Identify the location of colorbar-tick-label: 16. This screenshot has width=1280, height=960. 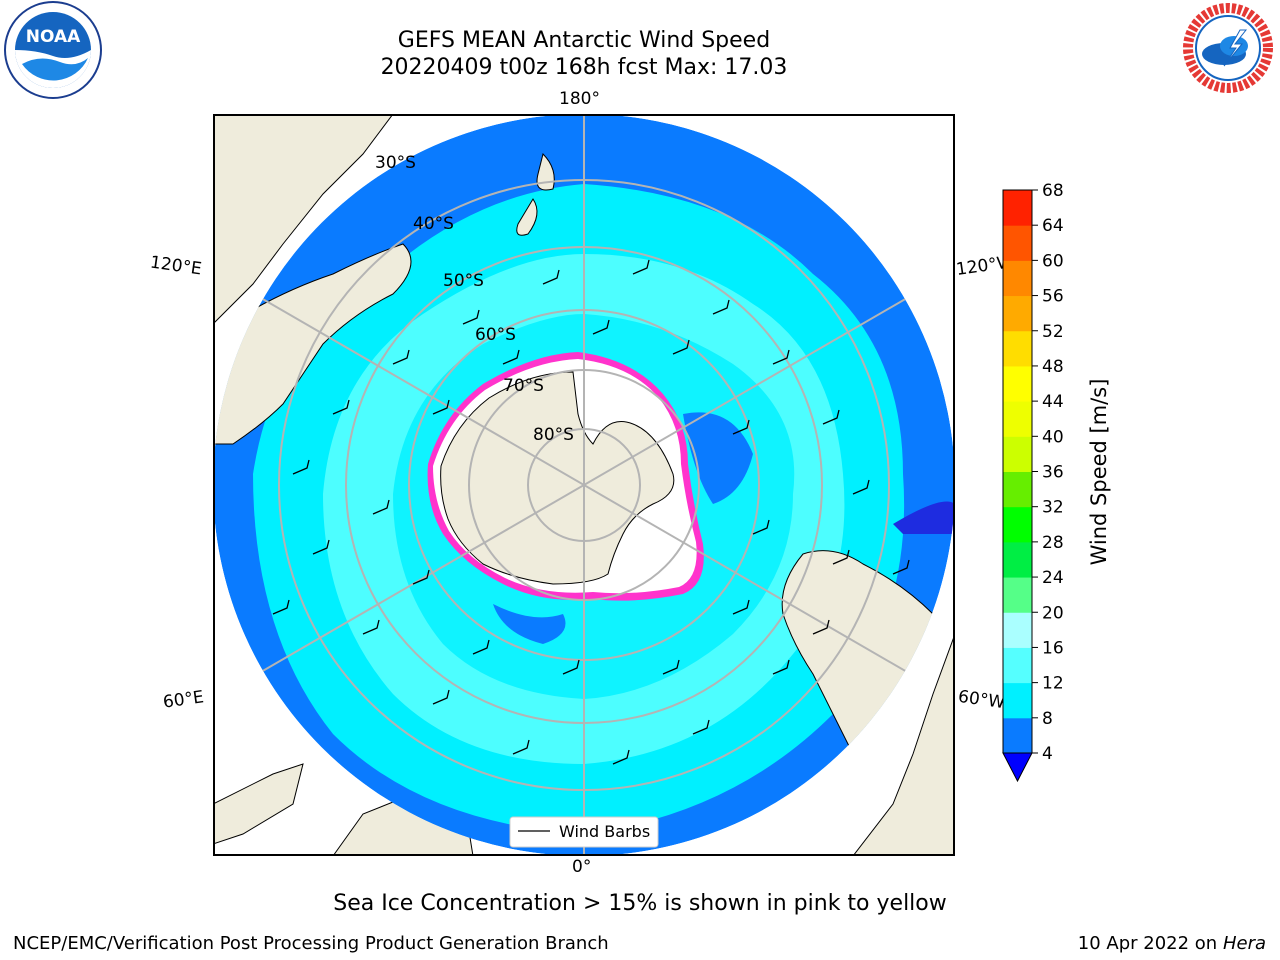
(1053, 648).